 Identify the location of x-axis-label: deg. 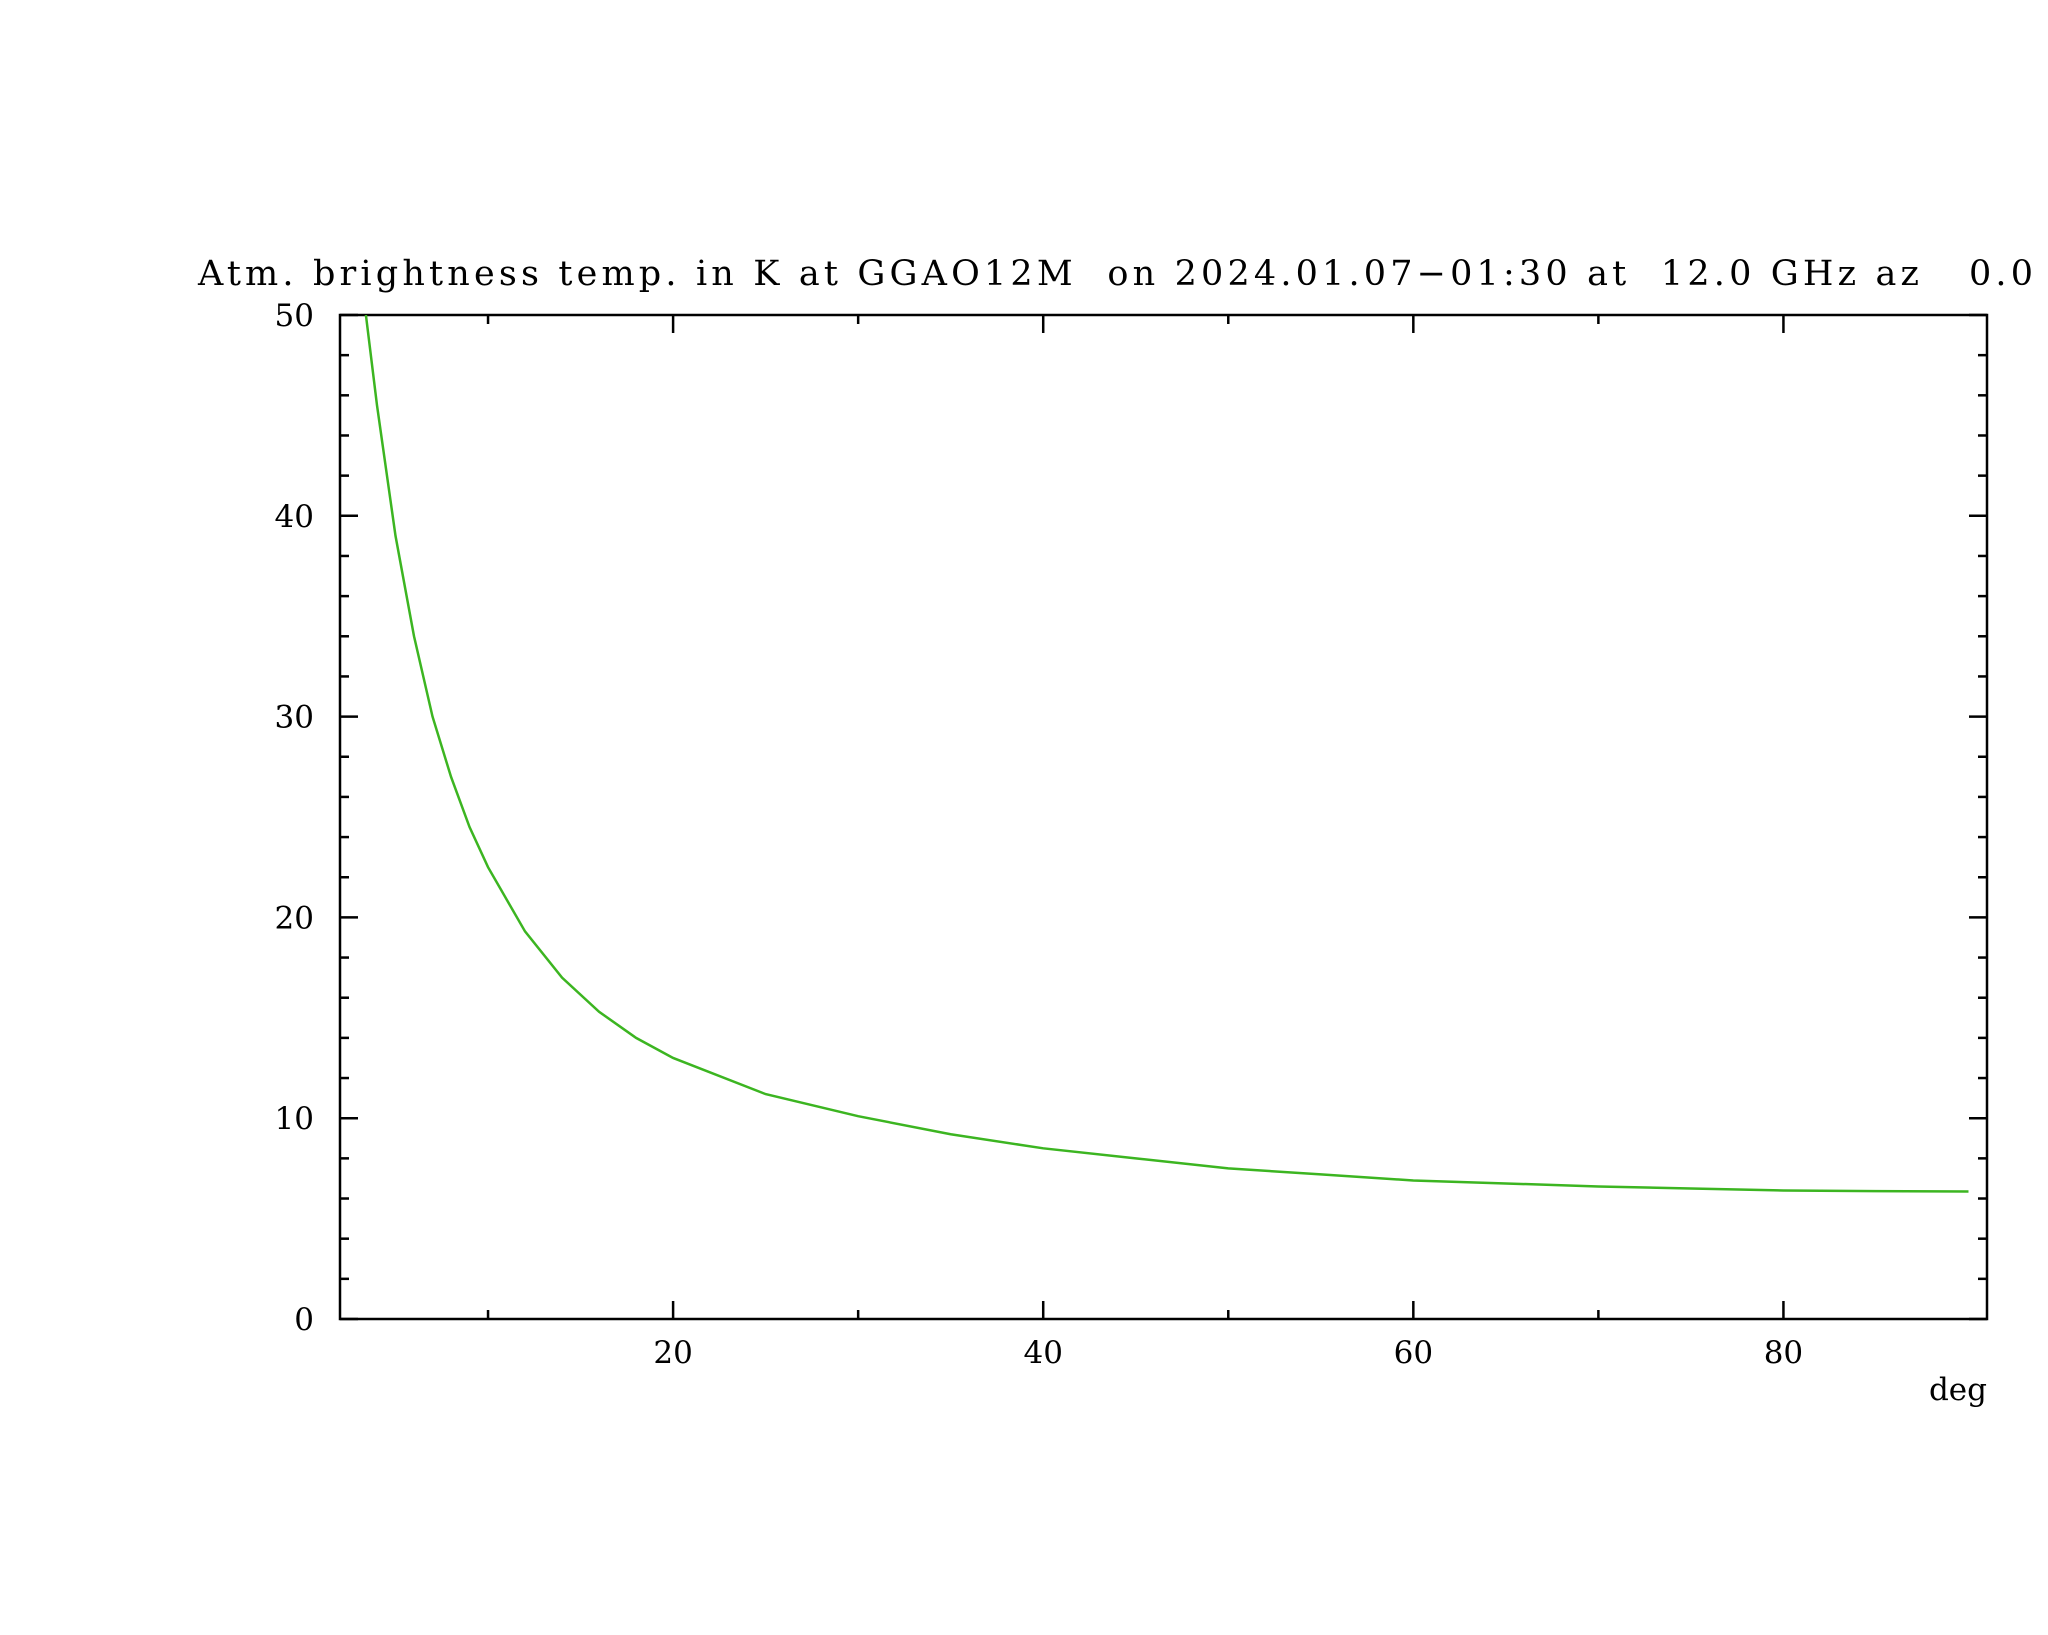
(1958, 1390).